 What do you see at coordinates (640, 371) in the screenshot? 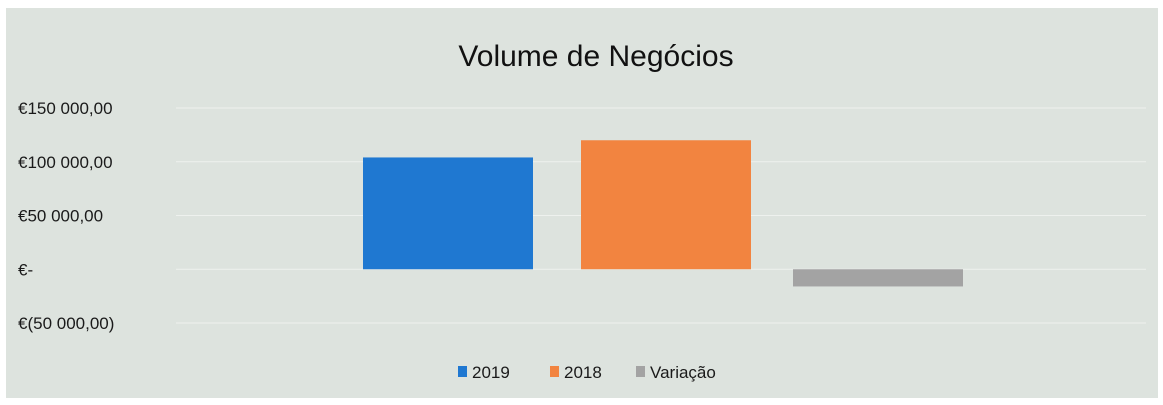
I see `legend-swatch-variacao` at bounding box center [640, 371].